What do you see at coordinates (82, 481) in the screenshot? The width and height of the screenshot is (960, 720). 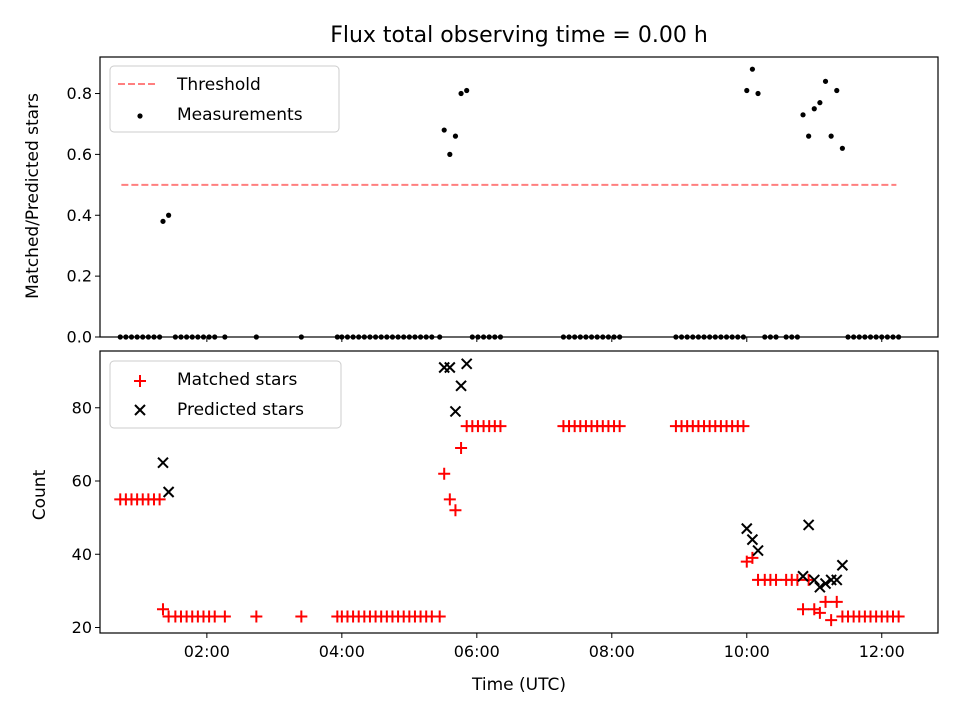 I see `bottom-y-tick-label: 60` at bounding box center [82, 481].